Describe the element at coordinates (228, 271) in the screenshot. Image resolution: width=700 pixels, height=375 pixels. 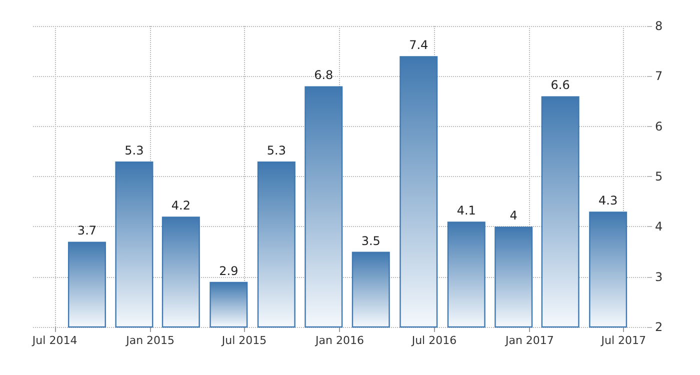
I see `data-label: 2.9` at that location.